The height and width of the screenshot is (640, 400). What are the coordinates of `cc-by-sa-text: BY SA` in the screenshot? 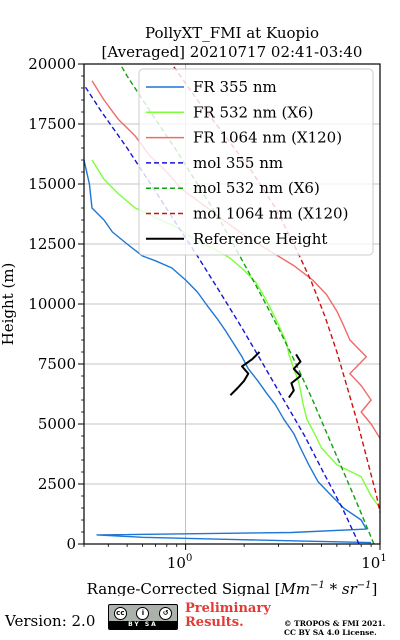 It's located at (143, 625).